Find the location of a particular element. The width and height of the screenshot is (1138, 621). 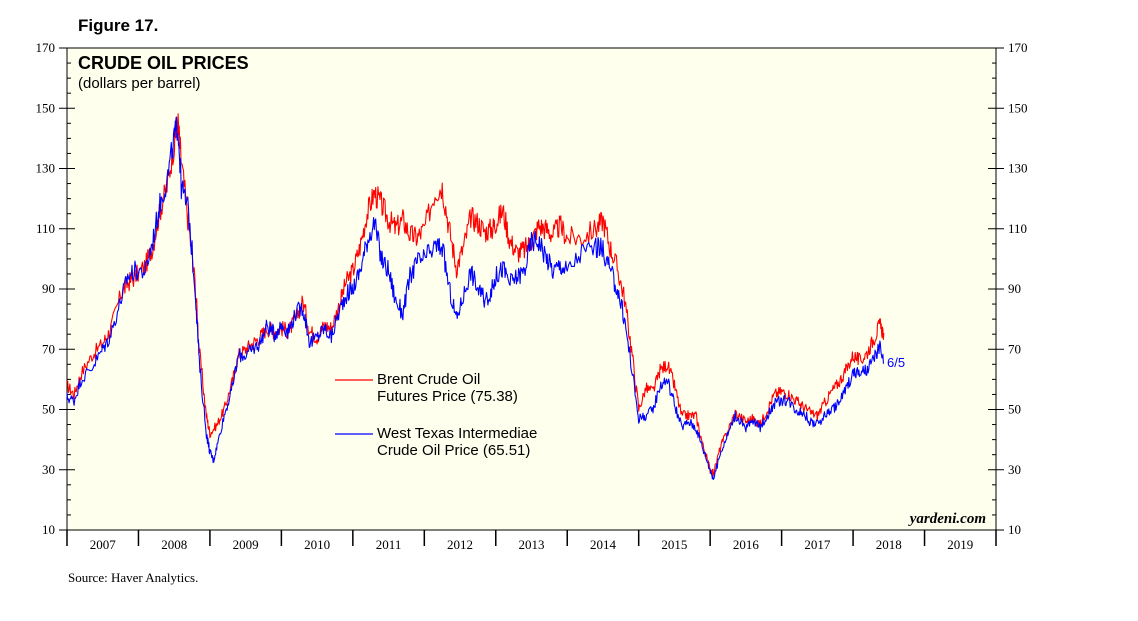

y-tick-label-left: 10 is located at coordinates (48, 529).